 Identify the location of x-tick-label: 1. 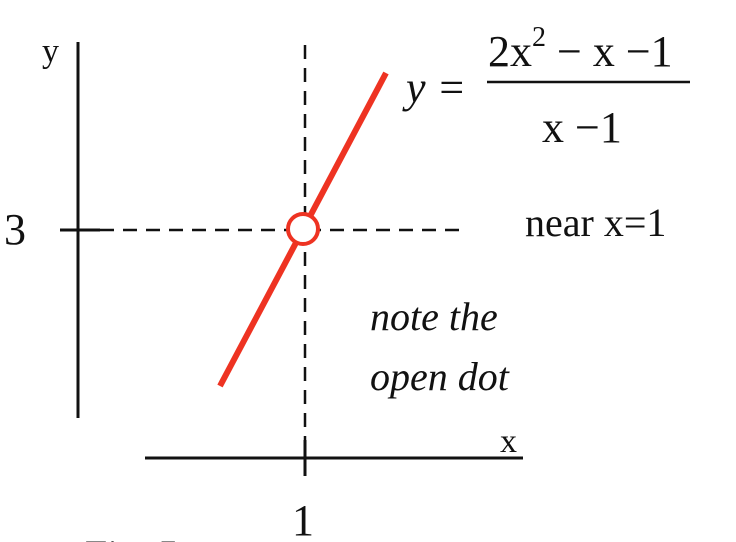
(303, 519).